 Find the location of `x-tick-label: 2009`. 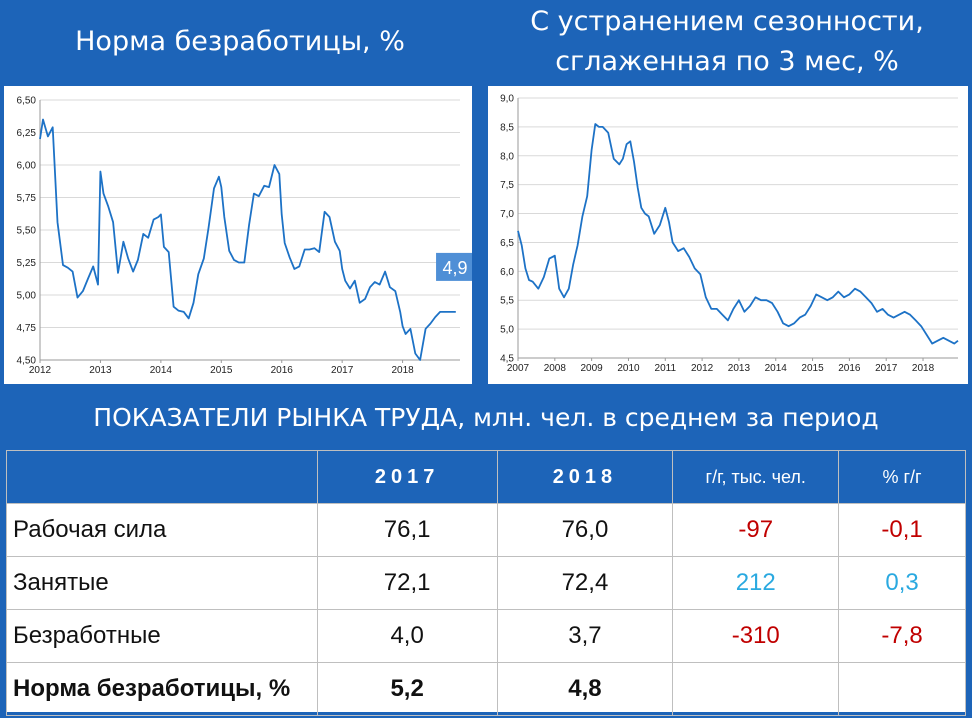

x-tick-label: 2009 is located at coordinates (592, 368).